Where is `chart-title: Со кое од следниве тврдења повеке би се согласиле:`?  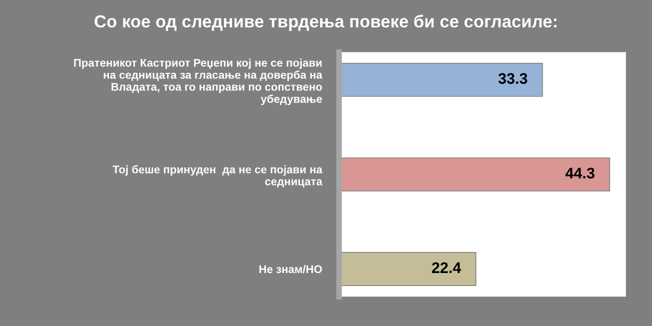 chart-title: Со кое од следниве тврдења повеке би се согласиле: is located at coordinates (325, 22).